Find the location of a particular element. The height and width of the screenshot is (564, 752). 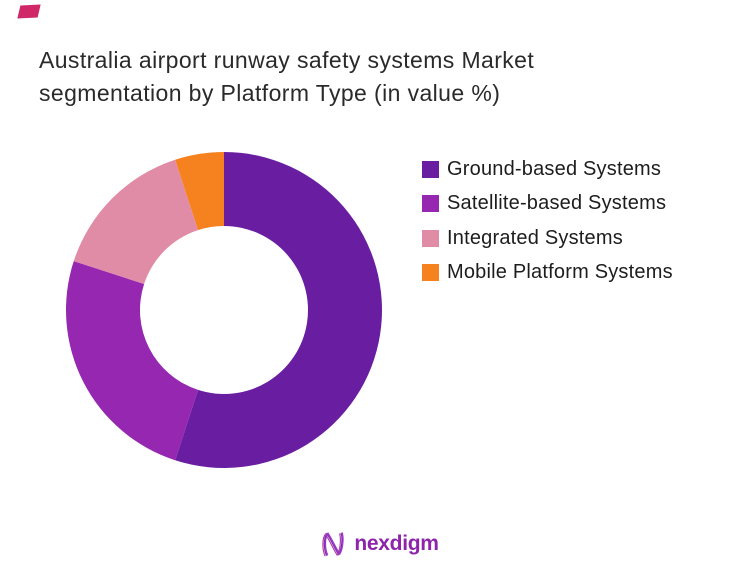

nexdigm-logo-icon is located at coordinates (333, 544).